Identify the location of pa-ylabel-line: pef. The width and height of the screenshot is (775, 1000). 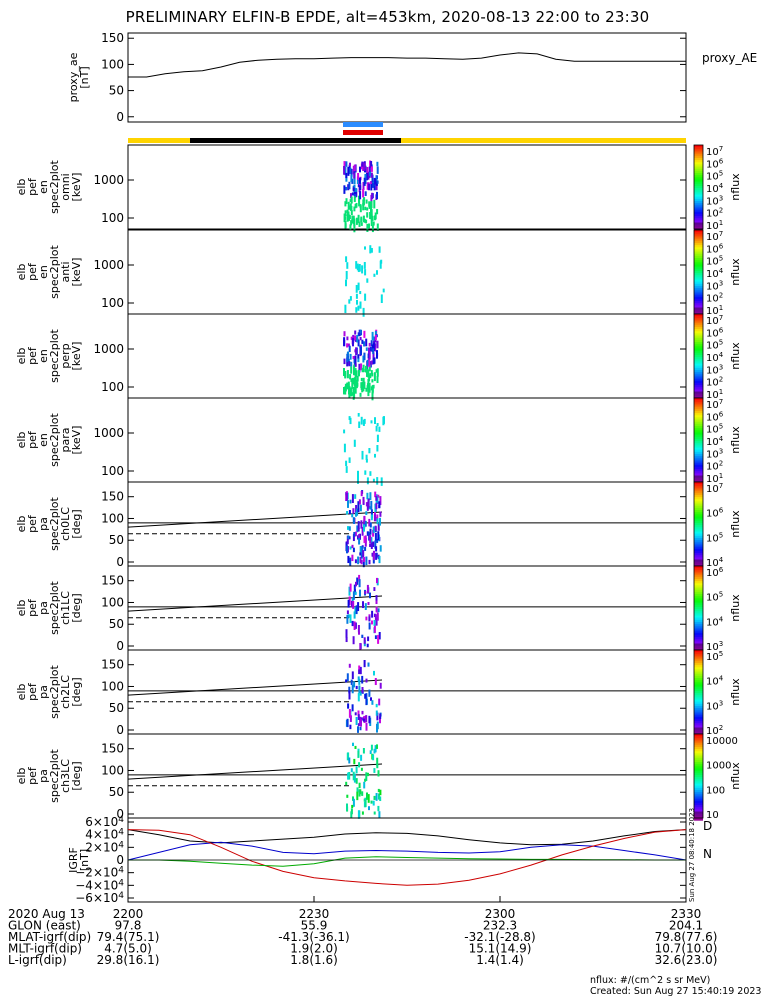
(32, 691).